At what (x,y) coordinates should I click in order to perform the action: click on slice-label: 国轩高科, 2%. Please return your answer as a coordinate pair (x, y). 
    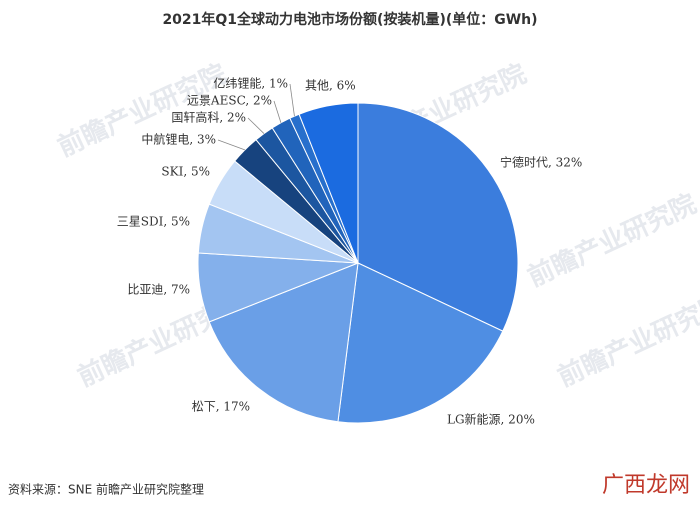
    Looking at the image, I should click on (208, 117).